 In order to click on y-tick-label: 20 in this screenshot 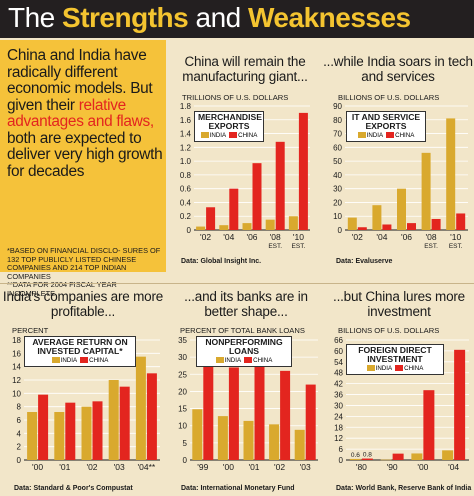, I will do `click(182, 391)`.